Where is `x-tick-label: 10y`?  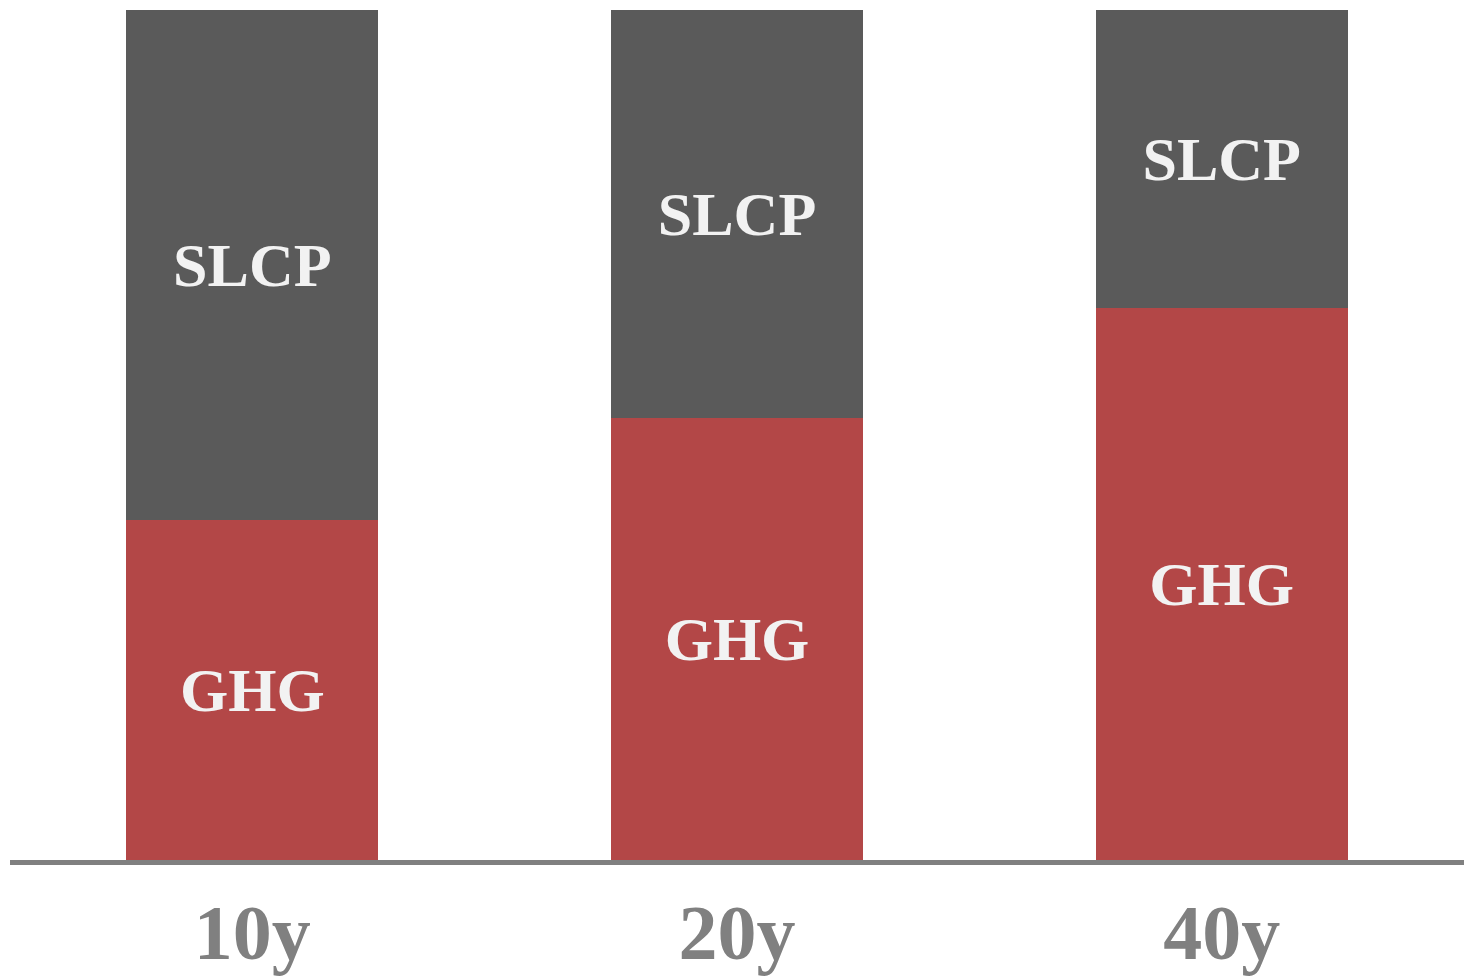
x-tick-label: 10y is located at coordinates (252, 932).